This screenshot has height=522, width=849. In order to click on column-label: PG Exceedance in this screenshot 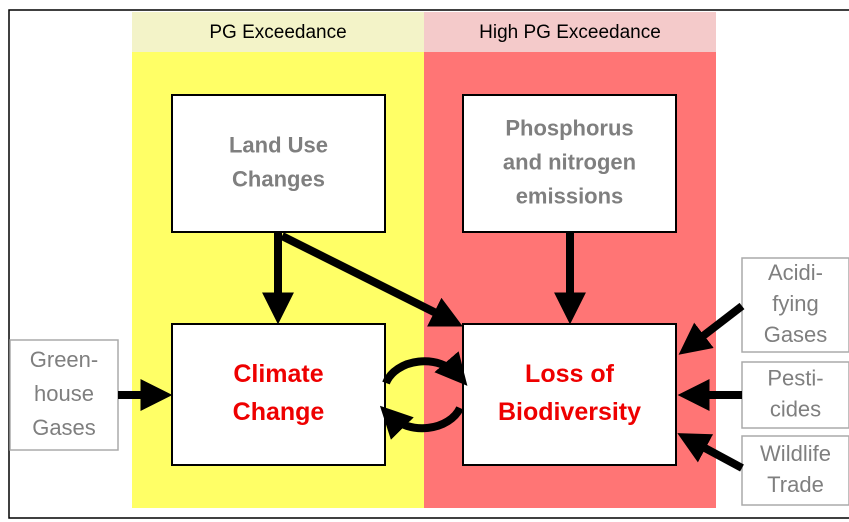, I will do `click(277, 32)`.